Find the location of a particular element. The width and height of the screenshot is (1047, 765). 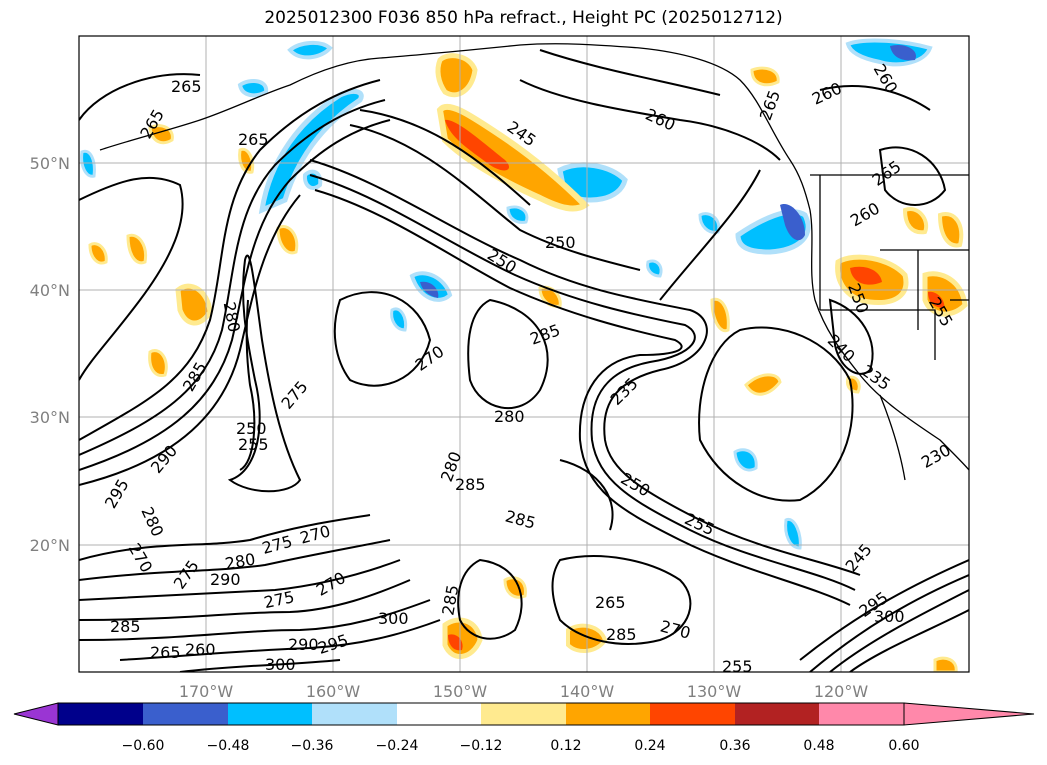

lon-label-160w: 160°W is located at coordinates (333, 691).